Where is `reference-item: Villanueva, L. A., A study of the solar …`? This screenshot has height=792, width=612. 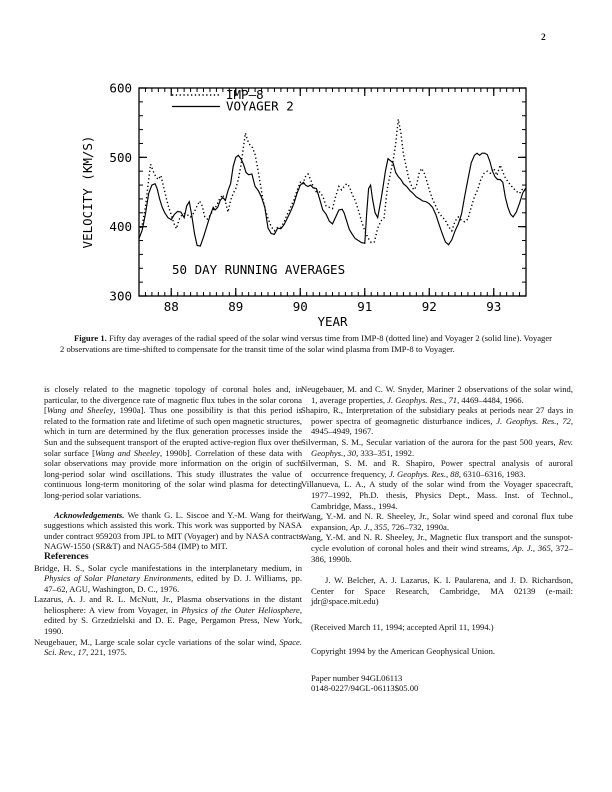
reference-item: Villanueva, L. A., A study of the solar … is located at coordinates (437, 495).